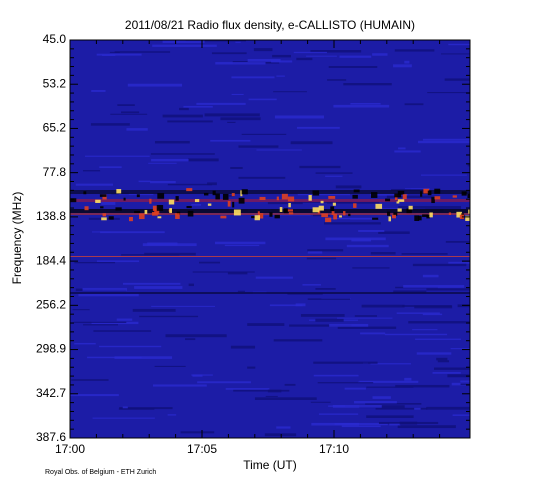 The height and width of the screenshot is (480, 540). Describe the element at coordinates (270, 465) in the screenshot. I see `x-axis-label: Time (UT)` at that location.